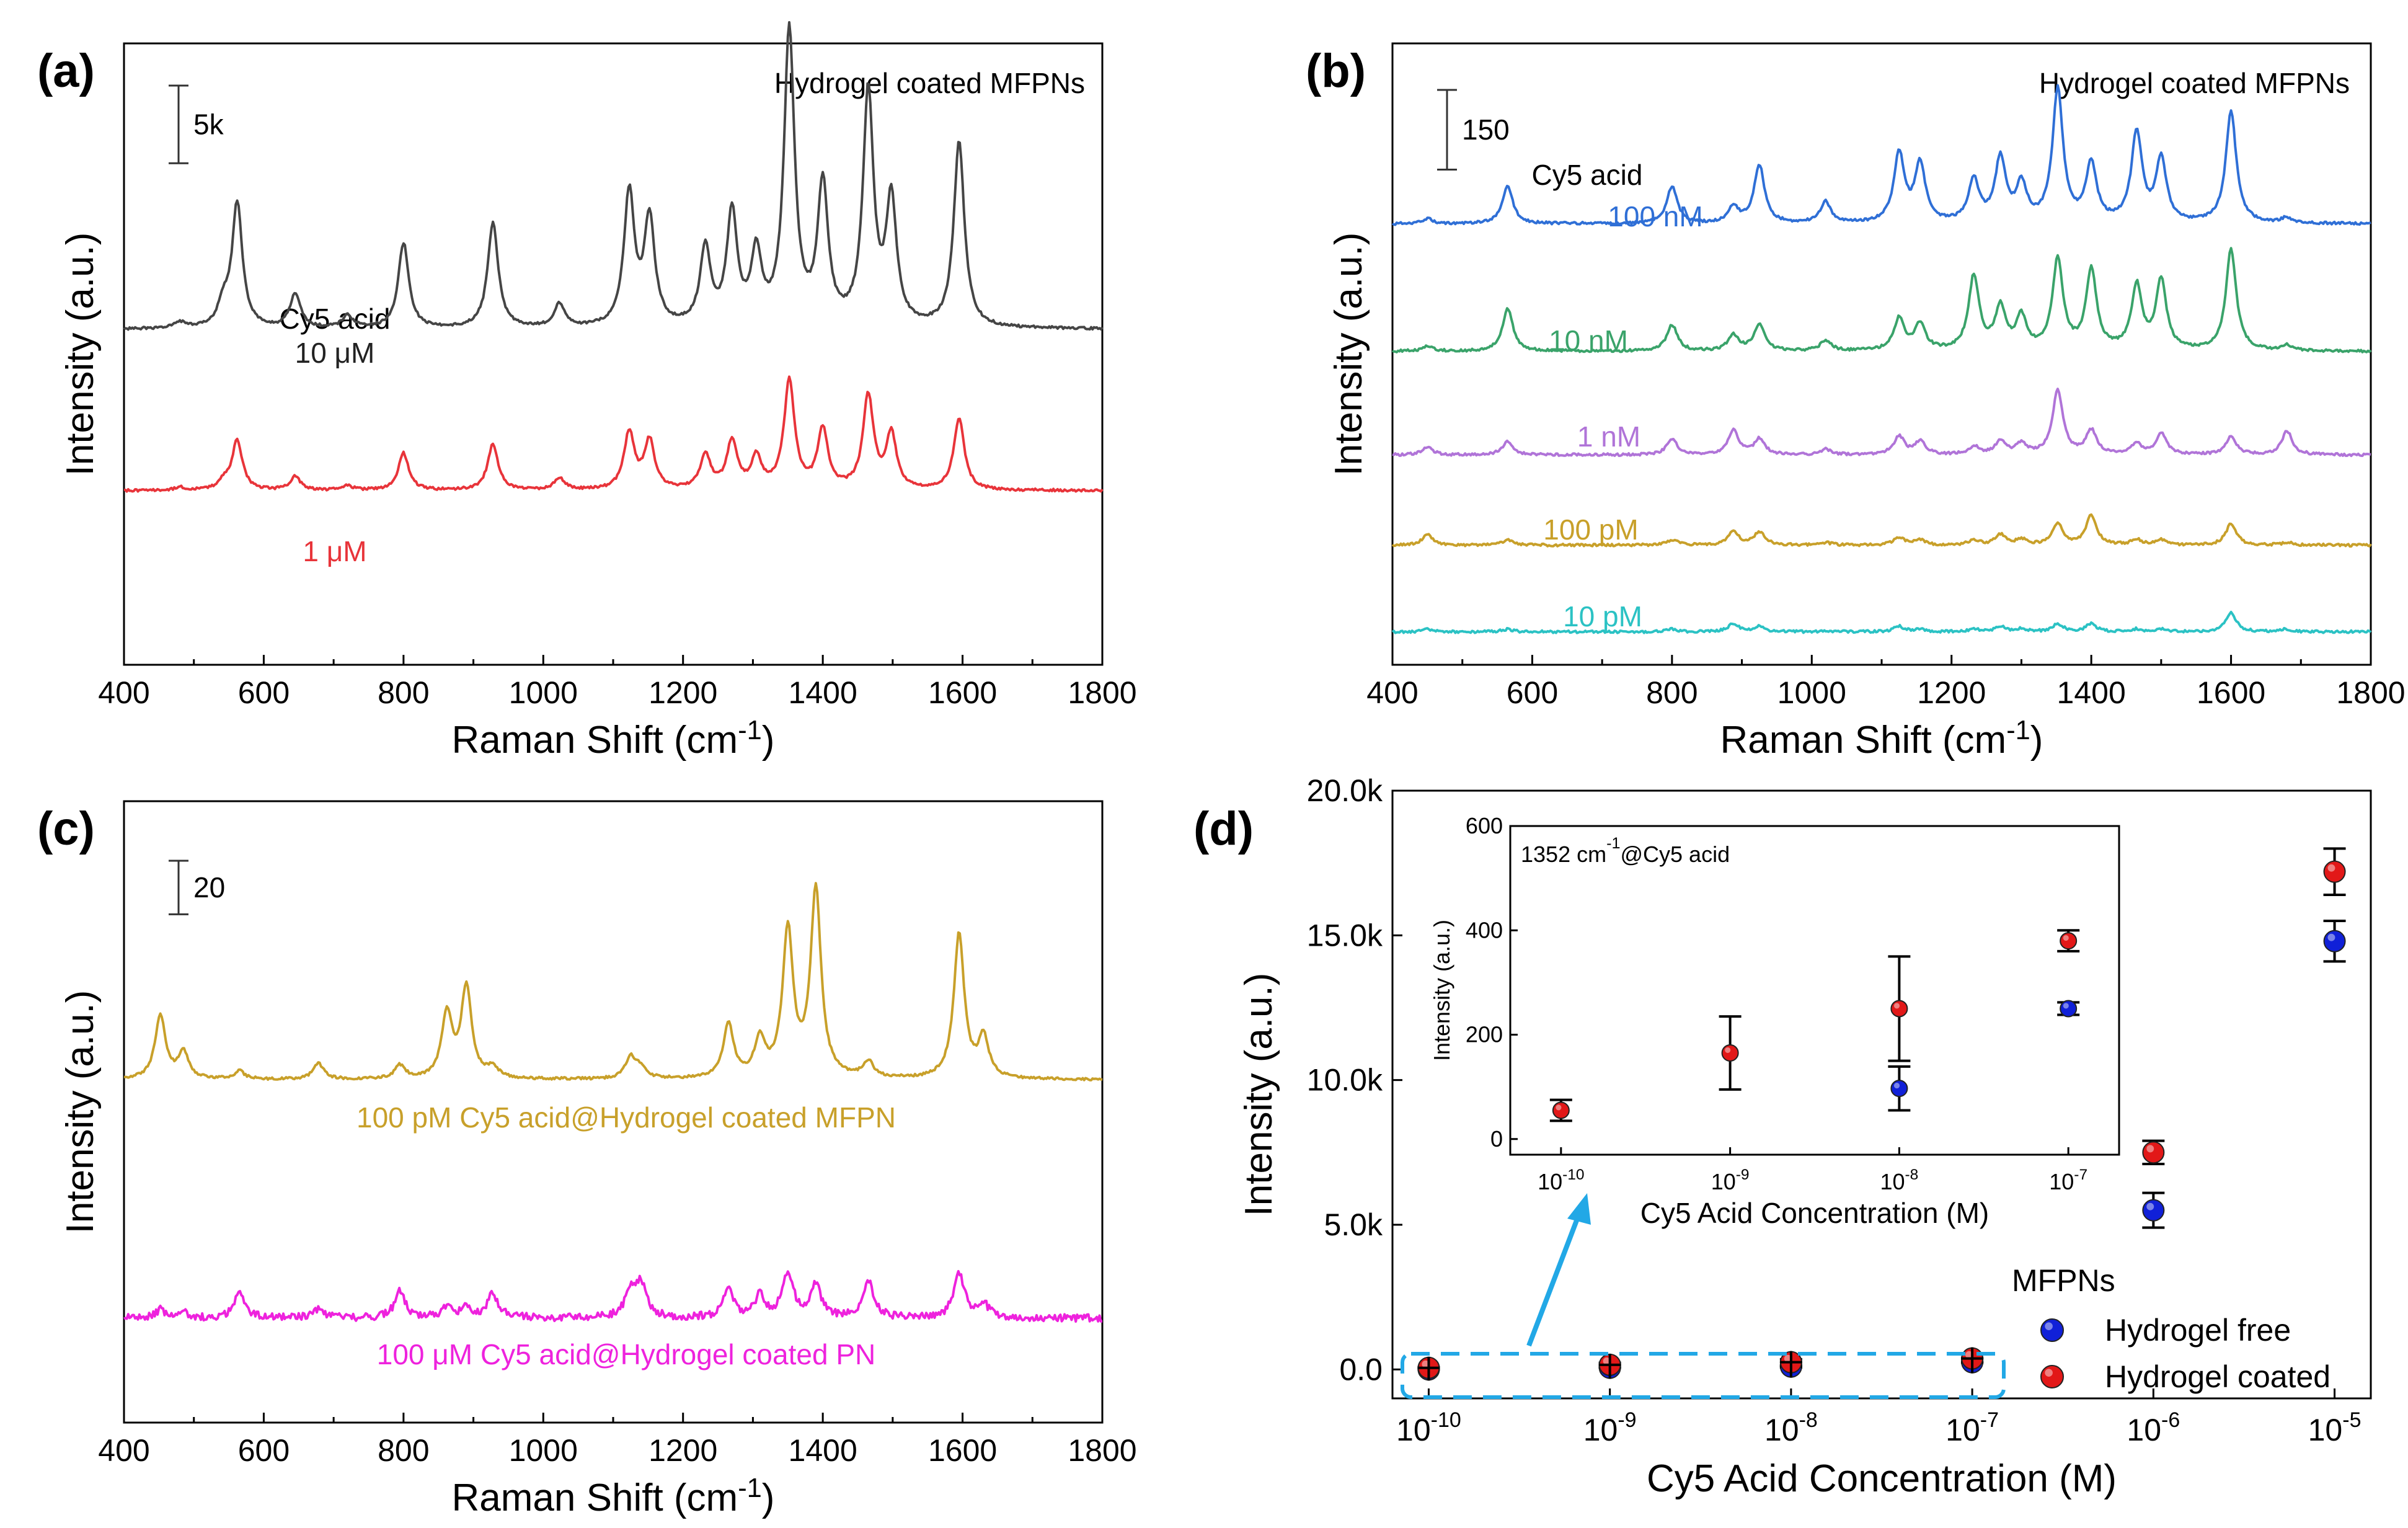 The height and width of the screenshot is (1528, 2408). I want to click on y-axis-label-b: Intensity (a.u.), so click(1349, 354).